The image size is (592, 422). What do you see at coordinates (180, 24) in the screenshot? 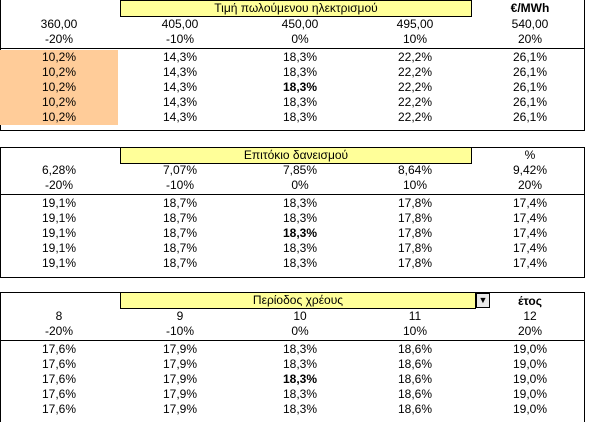
I see `header-value: 405,00` at bounding box center [180, 24].